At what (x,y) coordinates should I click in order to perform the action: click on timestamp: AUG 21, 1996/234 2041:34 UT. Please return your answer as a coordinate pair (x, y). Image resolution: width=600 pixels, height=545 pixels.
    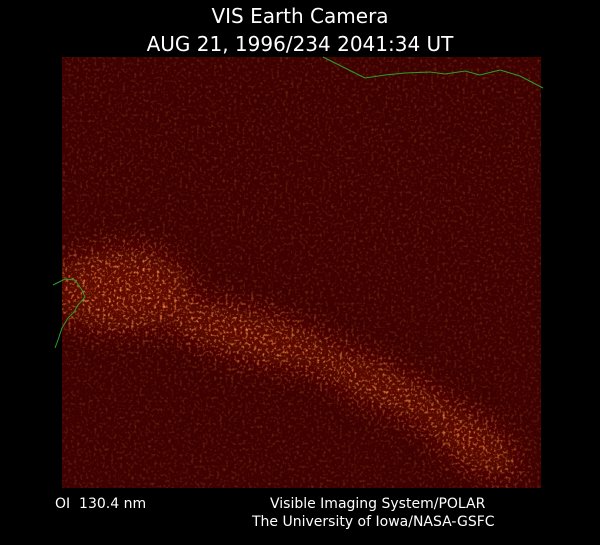
    Looking at the image, I should click on (301, 44).